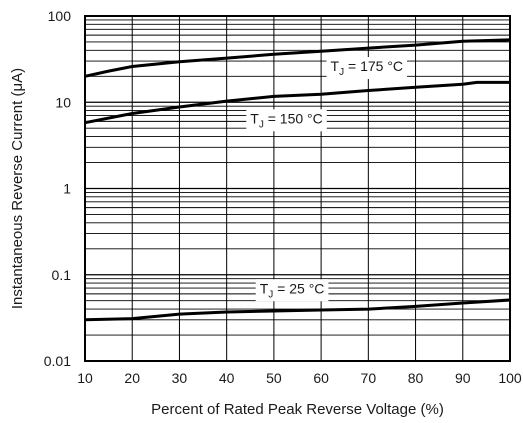 This screenshot has height=423, width=523. What do you see at coordinates (321, 378) in the screenshot?
I see `x-tick-label: 60` at bounding box center [321, 378].